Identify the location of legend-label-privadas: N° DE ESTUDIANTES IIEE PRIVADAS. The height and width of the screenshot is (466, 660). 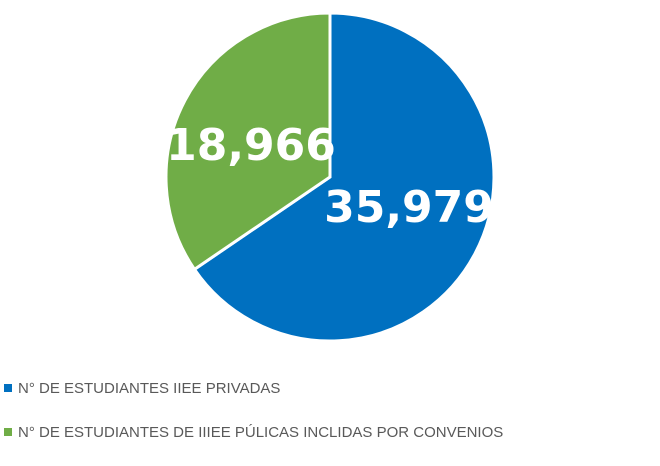
(149, 388).